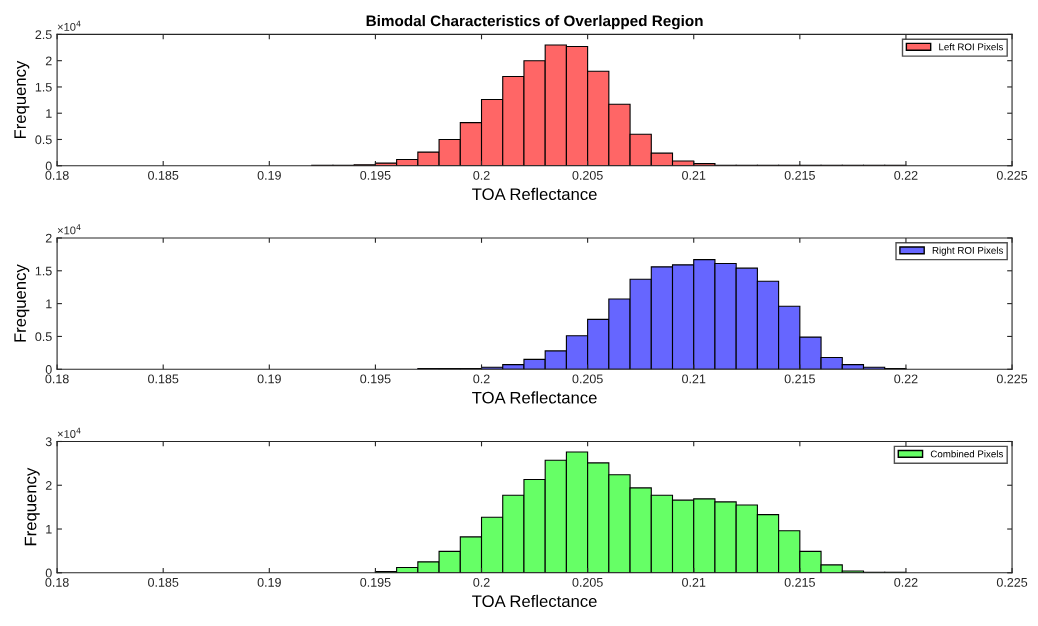 The image size is (1038, 626). Describe the element at coordinates (967, 251) in the screenshot. I see `legend-label: Right ROI Pixels` at that location.